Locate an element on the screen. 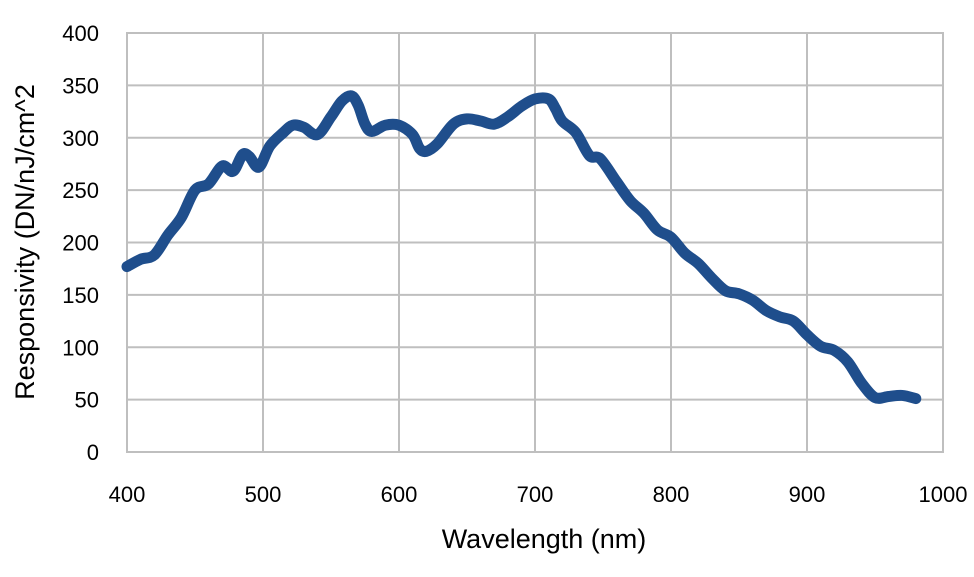  y-tick-label: 400 is located at coordinates (80, 33).